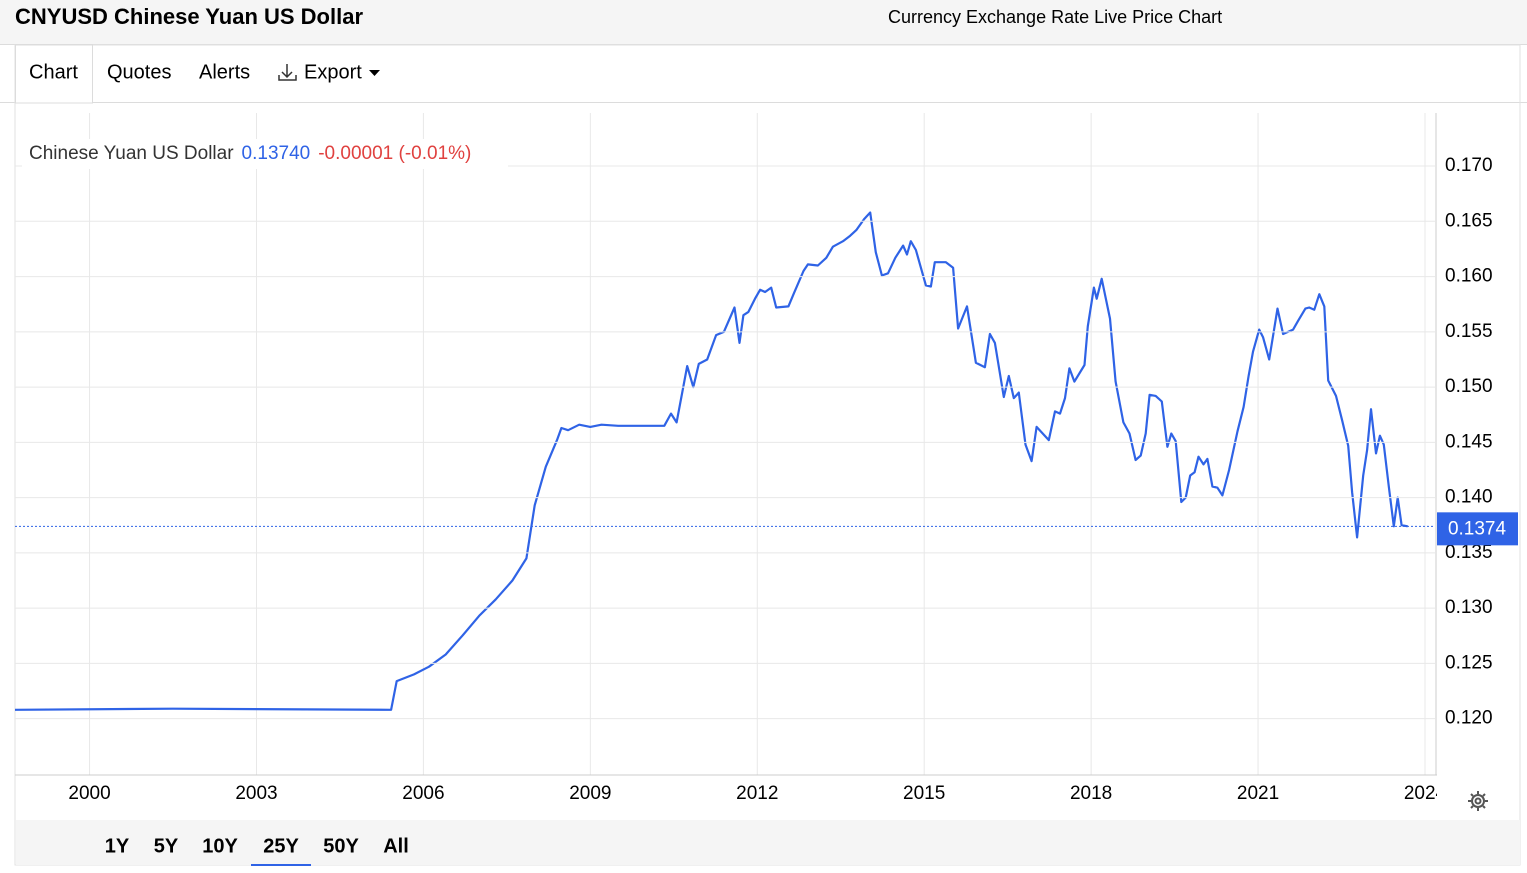 The height and width of the screenshot is (873, 1527). Describe the element at coordinates (1478, 801) in the screenshot. I see `settings-icon` at that location.